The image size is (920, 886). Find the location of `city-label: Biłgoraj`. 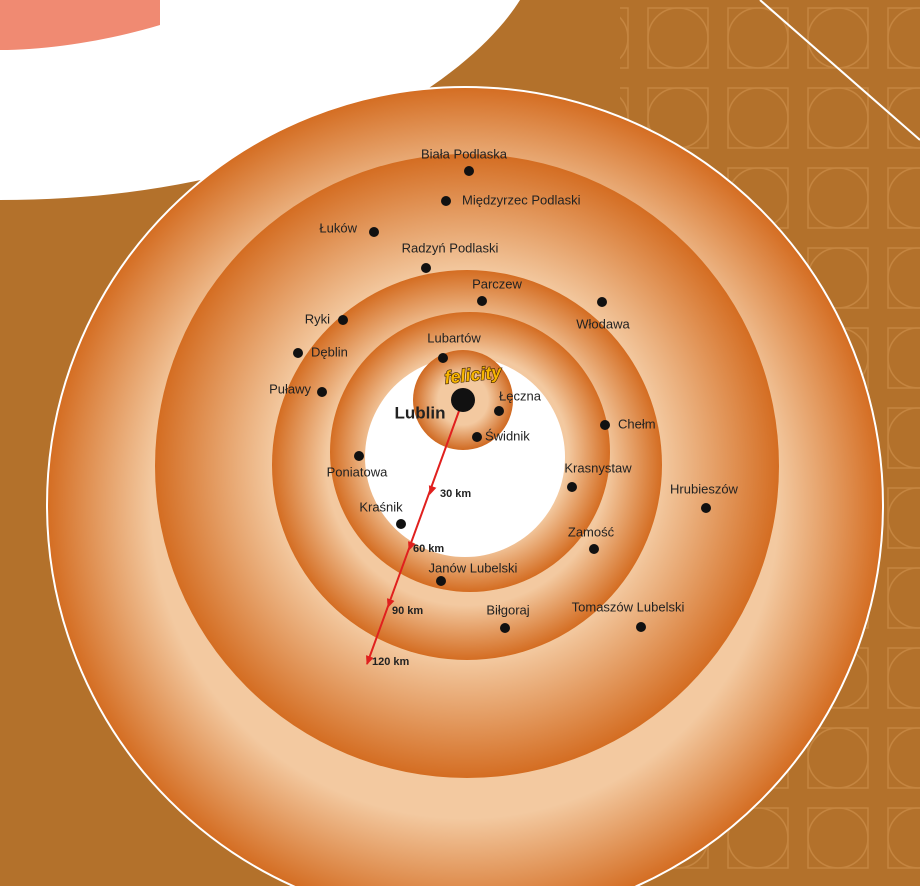

city-label: Biłgoraj is located at coordinates (507, 609).